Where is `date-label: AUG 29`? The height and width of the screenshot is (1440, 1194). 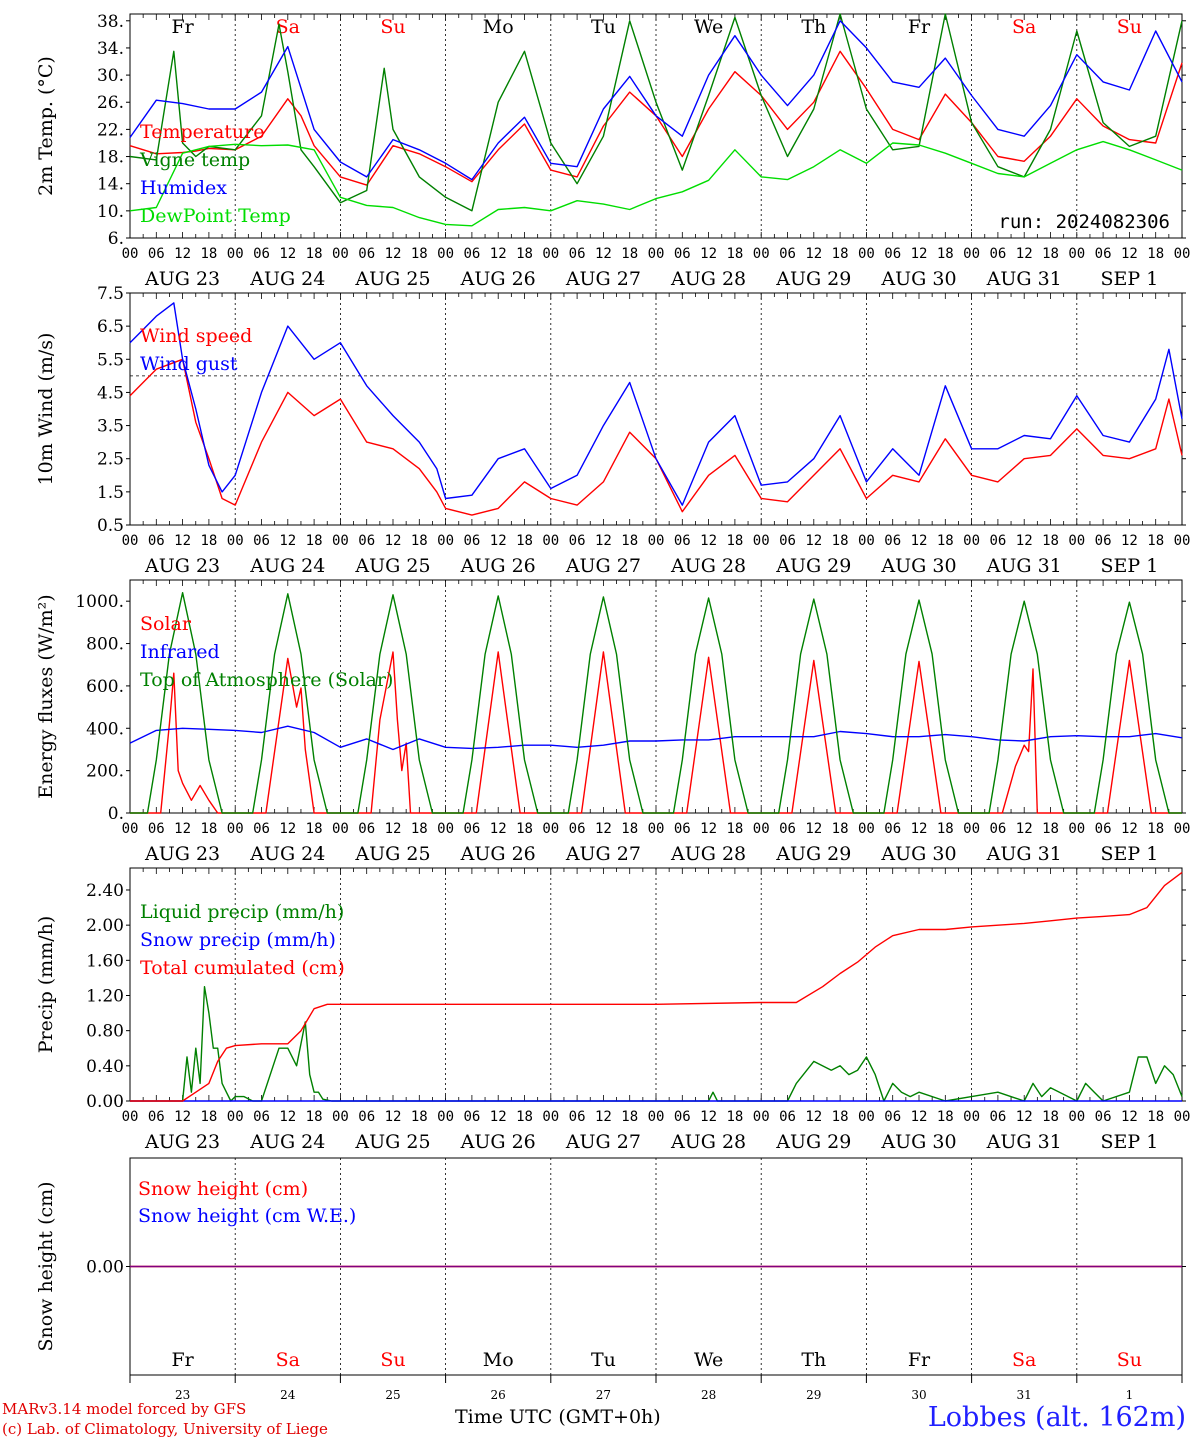 date-label: AUG 29 is located at coordinates (813, 566).